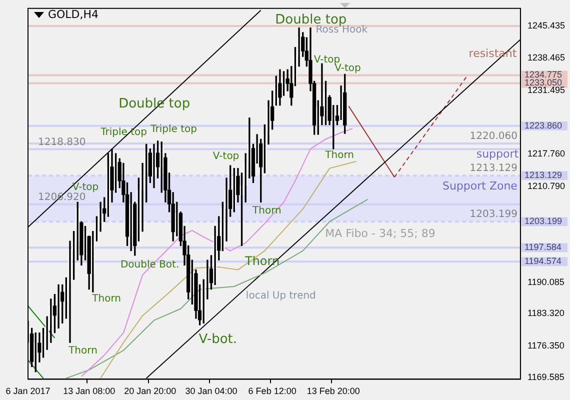 This screenshot has height=400, width=570. Describe the element at coordinates (545, 281) in the screenshot. I see `y-tick-label: 1190.085` at that location.